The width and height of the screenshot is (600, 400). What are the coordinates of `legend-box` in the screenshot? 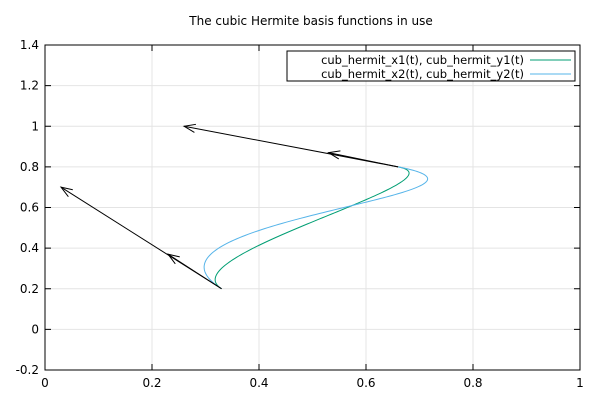 It's located at (431, 66).